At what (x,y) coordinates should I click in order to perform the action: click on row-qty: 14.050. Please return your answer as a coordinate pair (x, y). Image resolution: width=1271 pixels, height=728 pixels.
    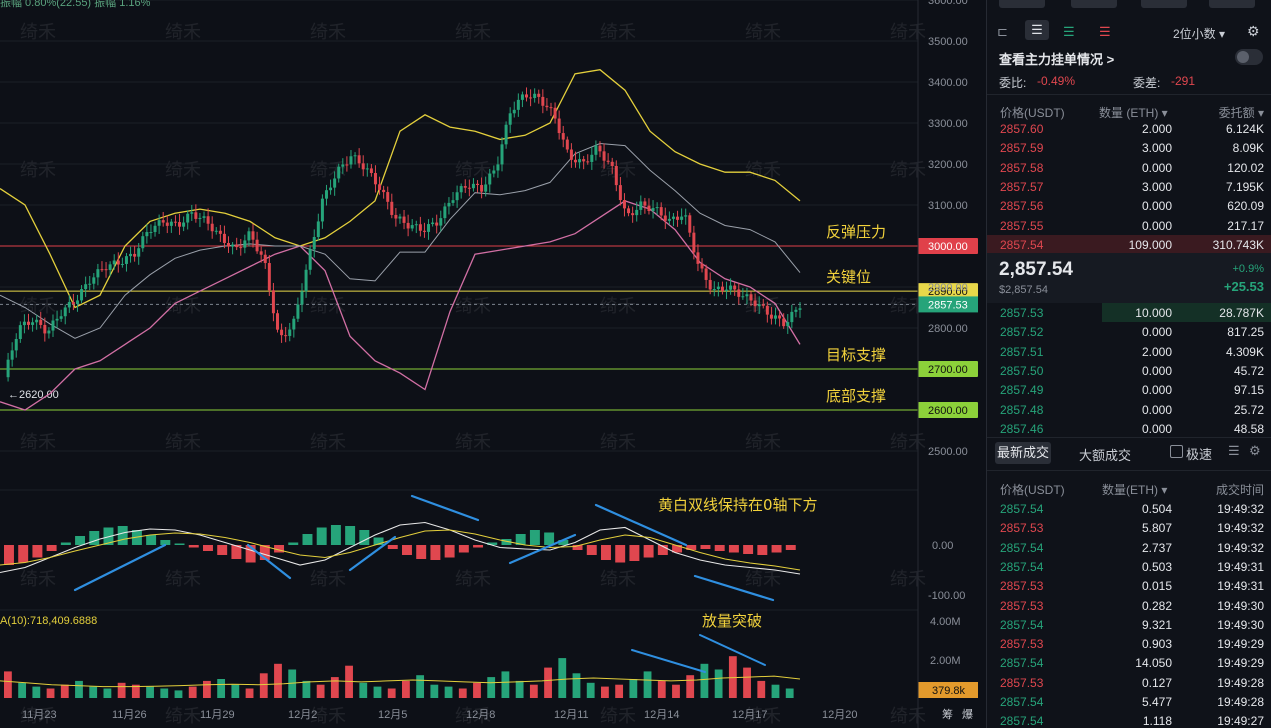
    Looking at the image, I should click on (1153, 663).